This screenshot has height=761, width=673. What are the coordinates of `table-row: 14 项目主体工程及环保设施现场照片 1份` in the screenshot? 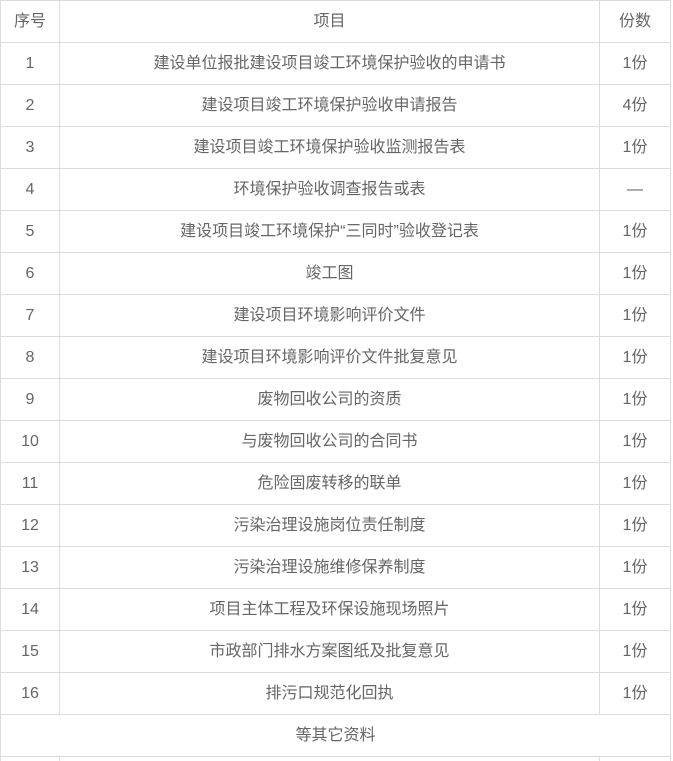 It's located at (335, 609).